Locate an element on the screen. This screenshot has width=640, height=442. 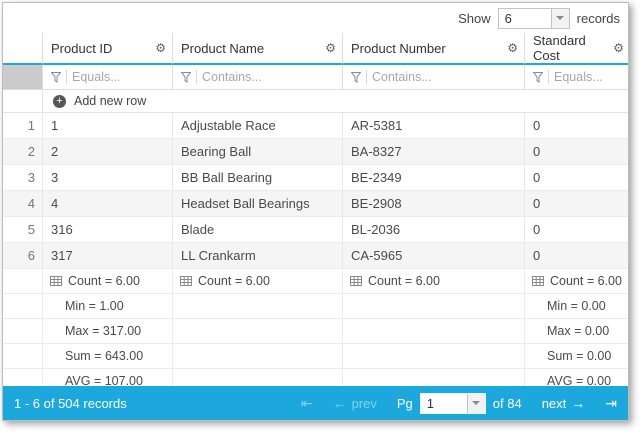
aggregate-cell: Min = 0.00 is located at coordinates (576, 306).